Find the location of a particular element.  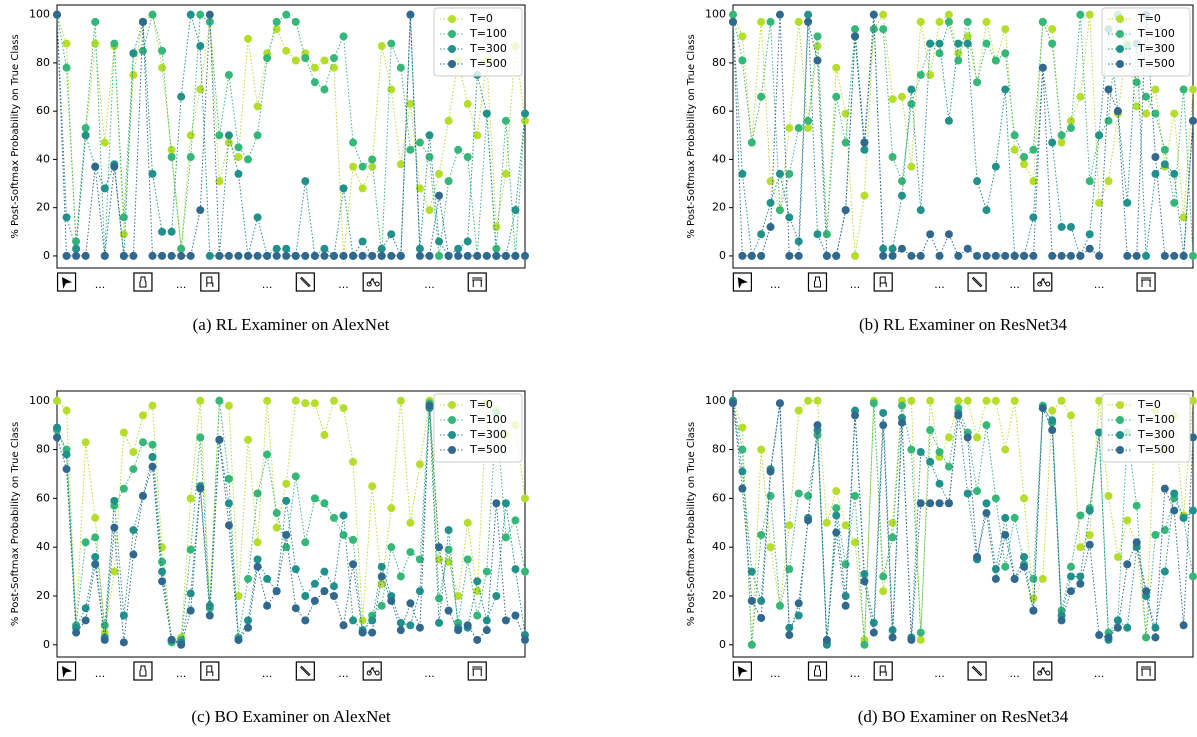

plot-frame is located at coordinates (291, 524).